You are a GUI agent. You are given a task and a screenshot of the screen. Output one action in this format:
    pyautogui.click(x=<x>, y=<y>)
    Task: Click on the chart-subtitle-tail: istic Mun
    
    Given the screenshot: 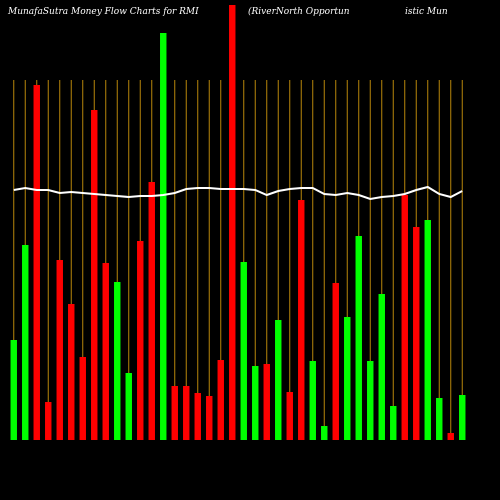 What is the action you would take?
    pyautogui.click(x=426, y=12)
    